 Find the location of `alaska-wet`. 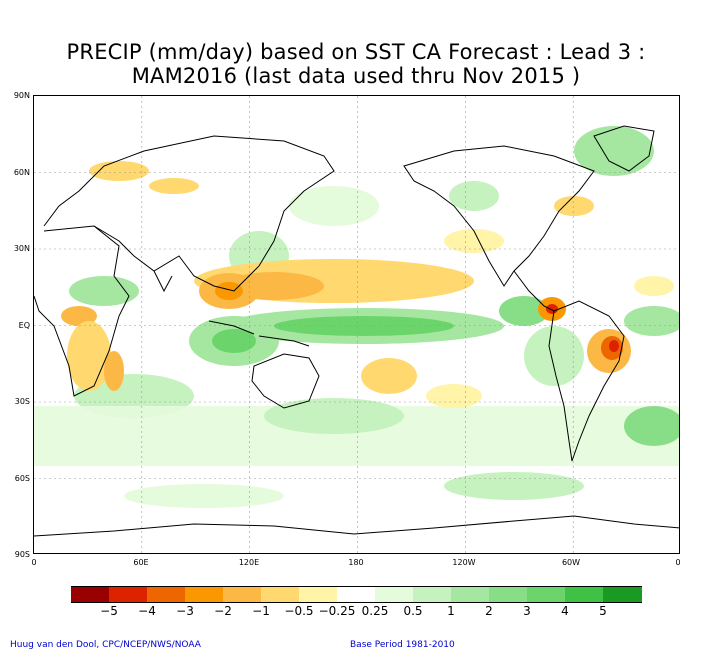

alaska-wet is located at coordinates (474, 196).